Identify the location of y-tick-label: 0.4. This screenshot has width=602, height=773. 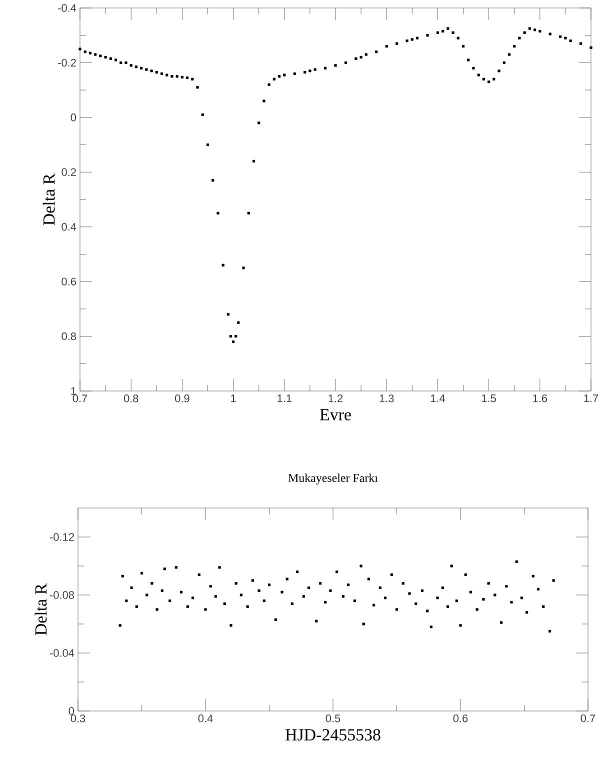
(69, 226).